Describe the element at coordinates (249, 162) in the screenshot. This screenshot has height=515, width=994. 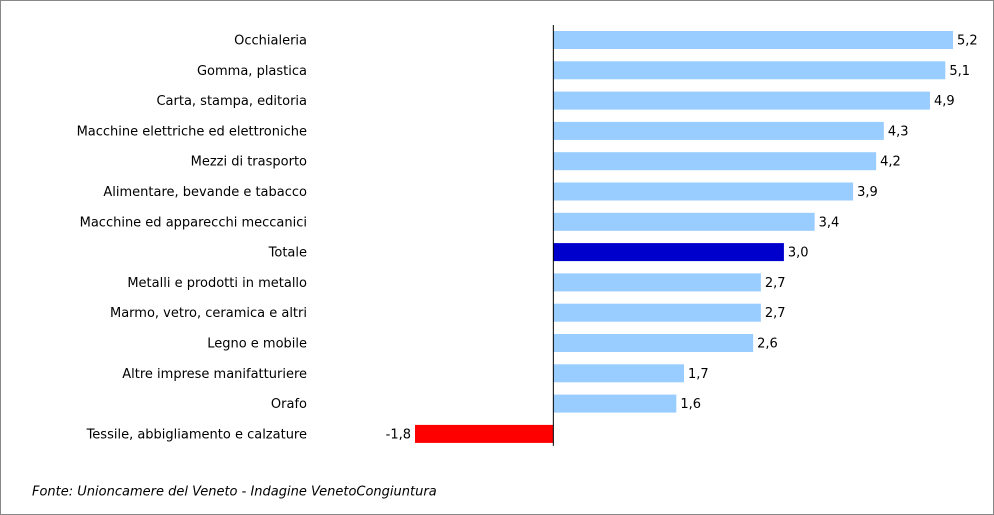
I see `category-label: Mezzi di trasporto` at that location.